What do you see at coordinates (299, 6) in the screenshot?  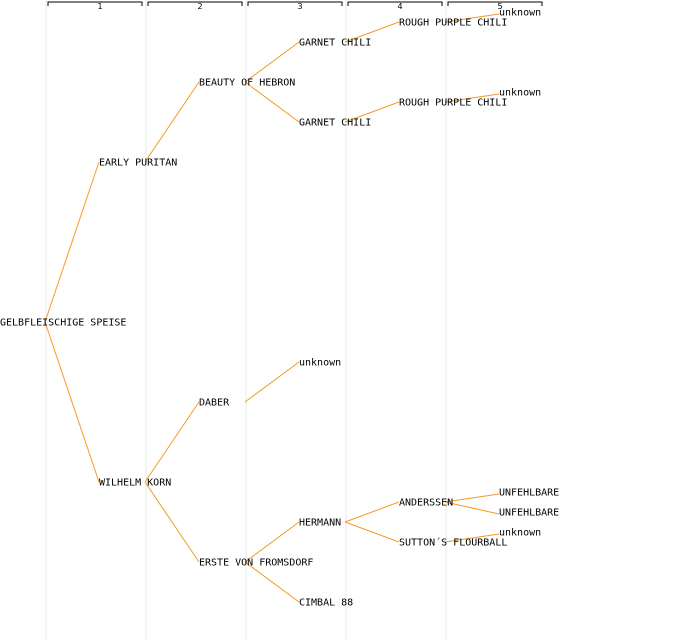 I see `generation-label-3: 3` at bounding box center [299, 6].